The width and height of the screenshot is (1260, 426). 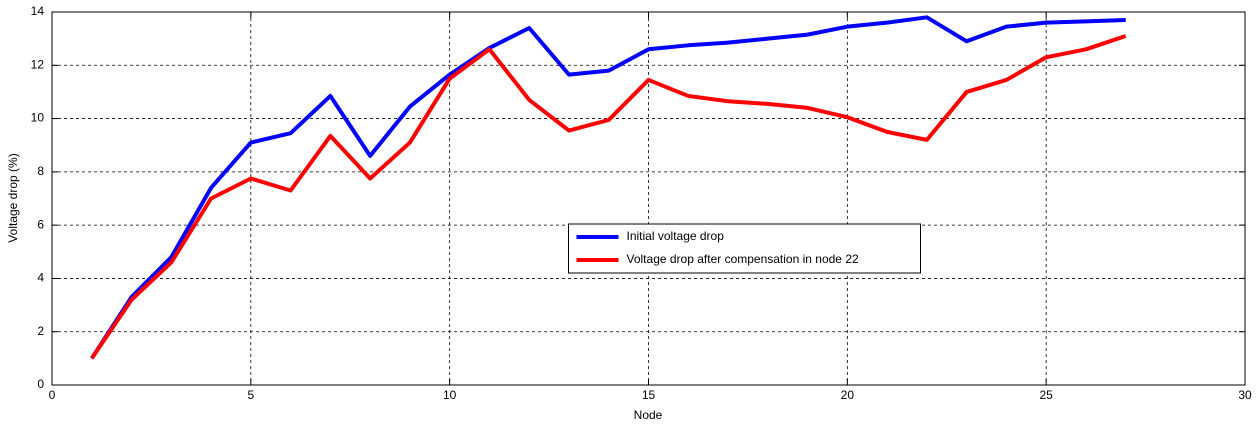 What do you see at coordinates (52, 395) in the screenshot?
I see `x-tick-label: 0` at bounding box center [52, 395].